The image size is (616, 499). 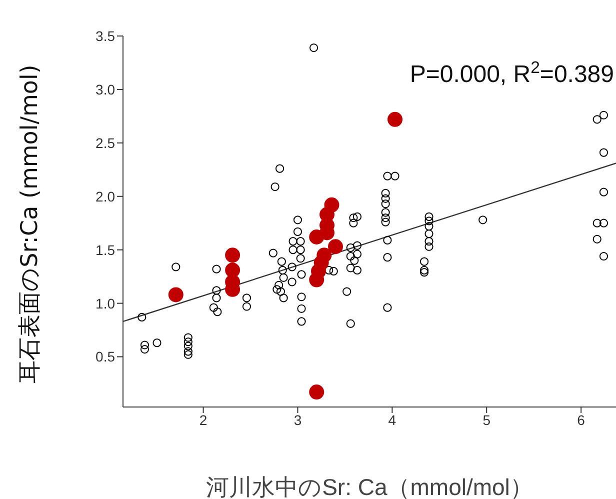 I want to click on y-tick-label: 0.5, so click(x=106, y=356).